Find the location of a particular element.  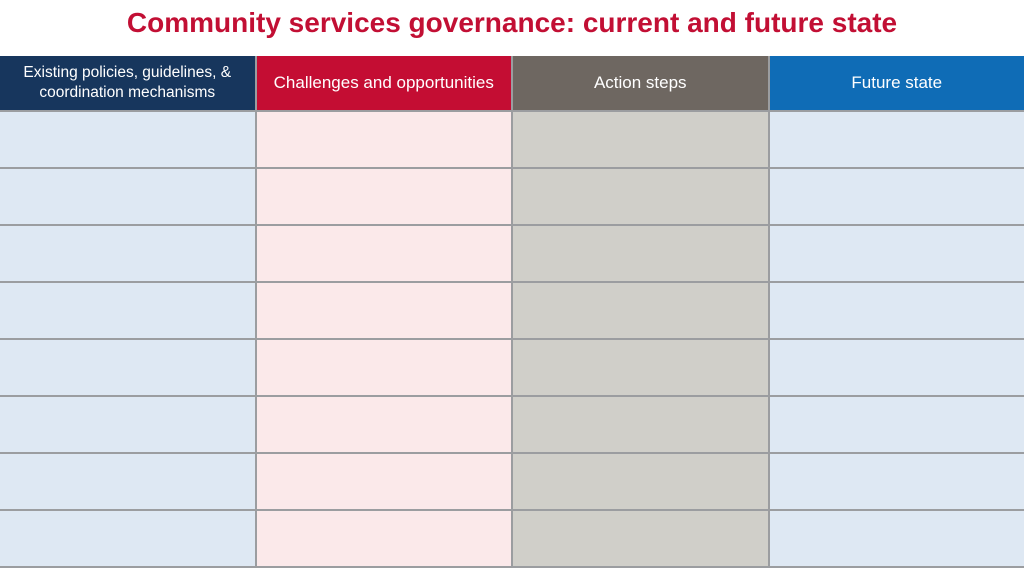

table-cell-actions-row1 is located at coordinates (640, 139).